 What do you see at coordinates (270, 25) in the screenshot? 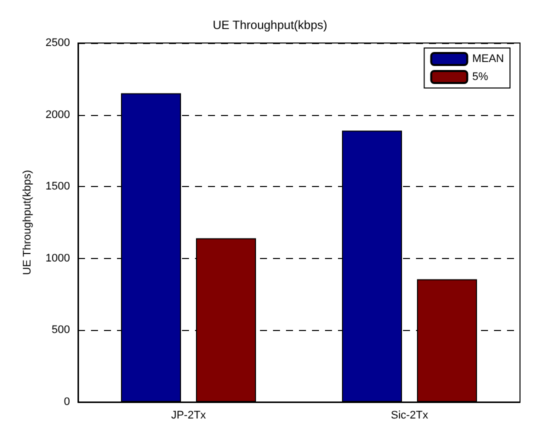
I see `chart-title: UE Throughput(kbps)` at bounding box center [270, 25].